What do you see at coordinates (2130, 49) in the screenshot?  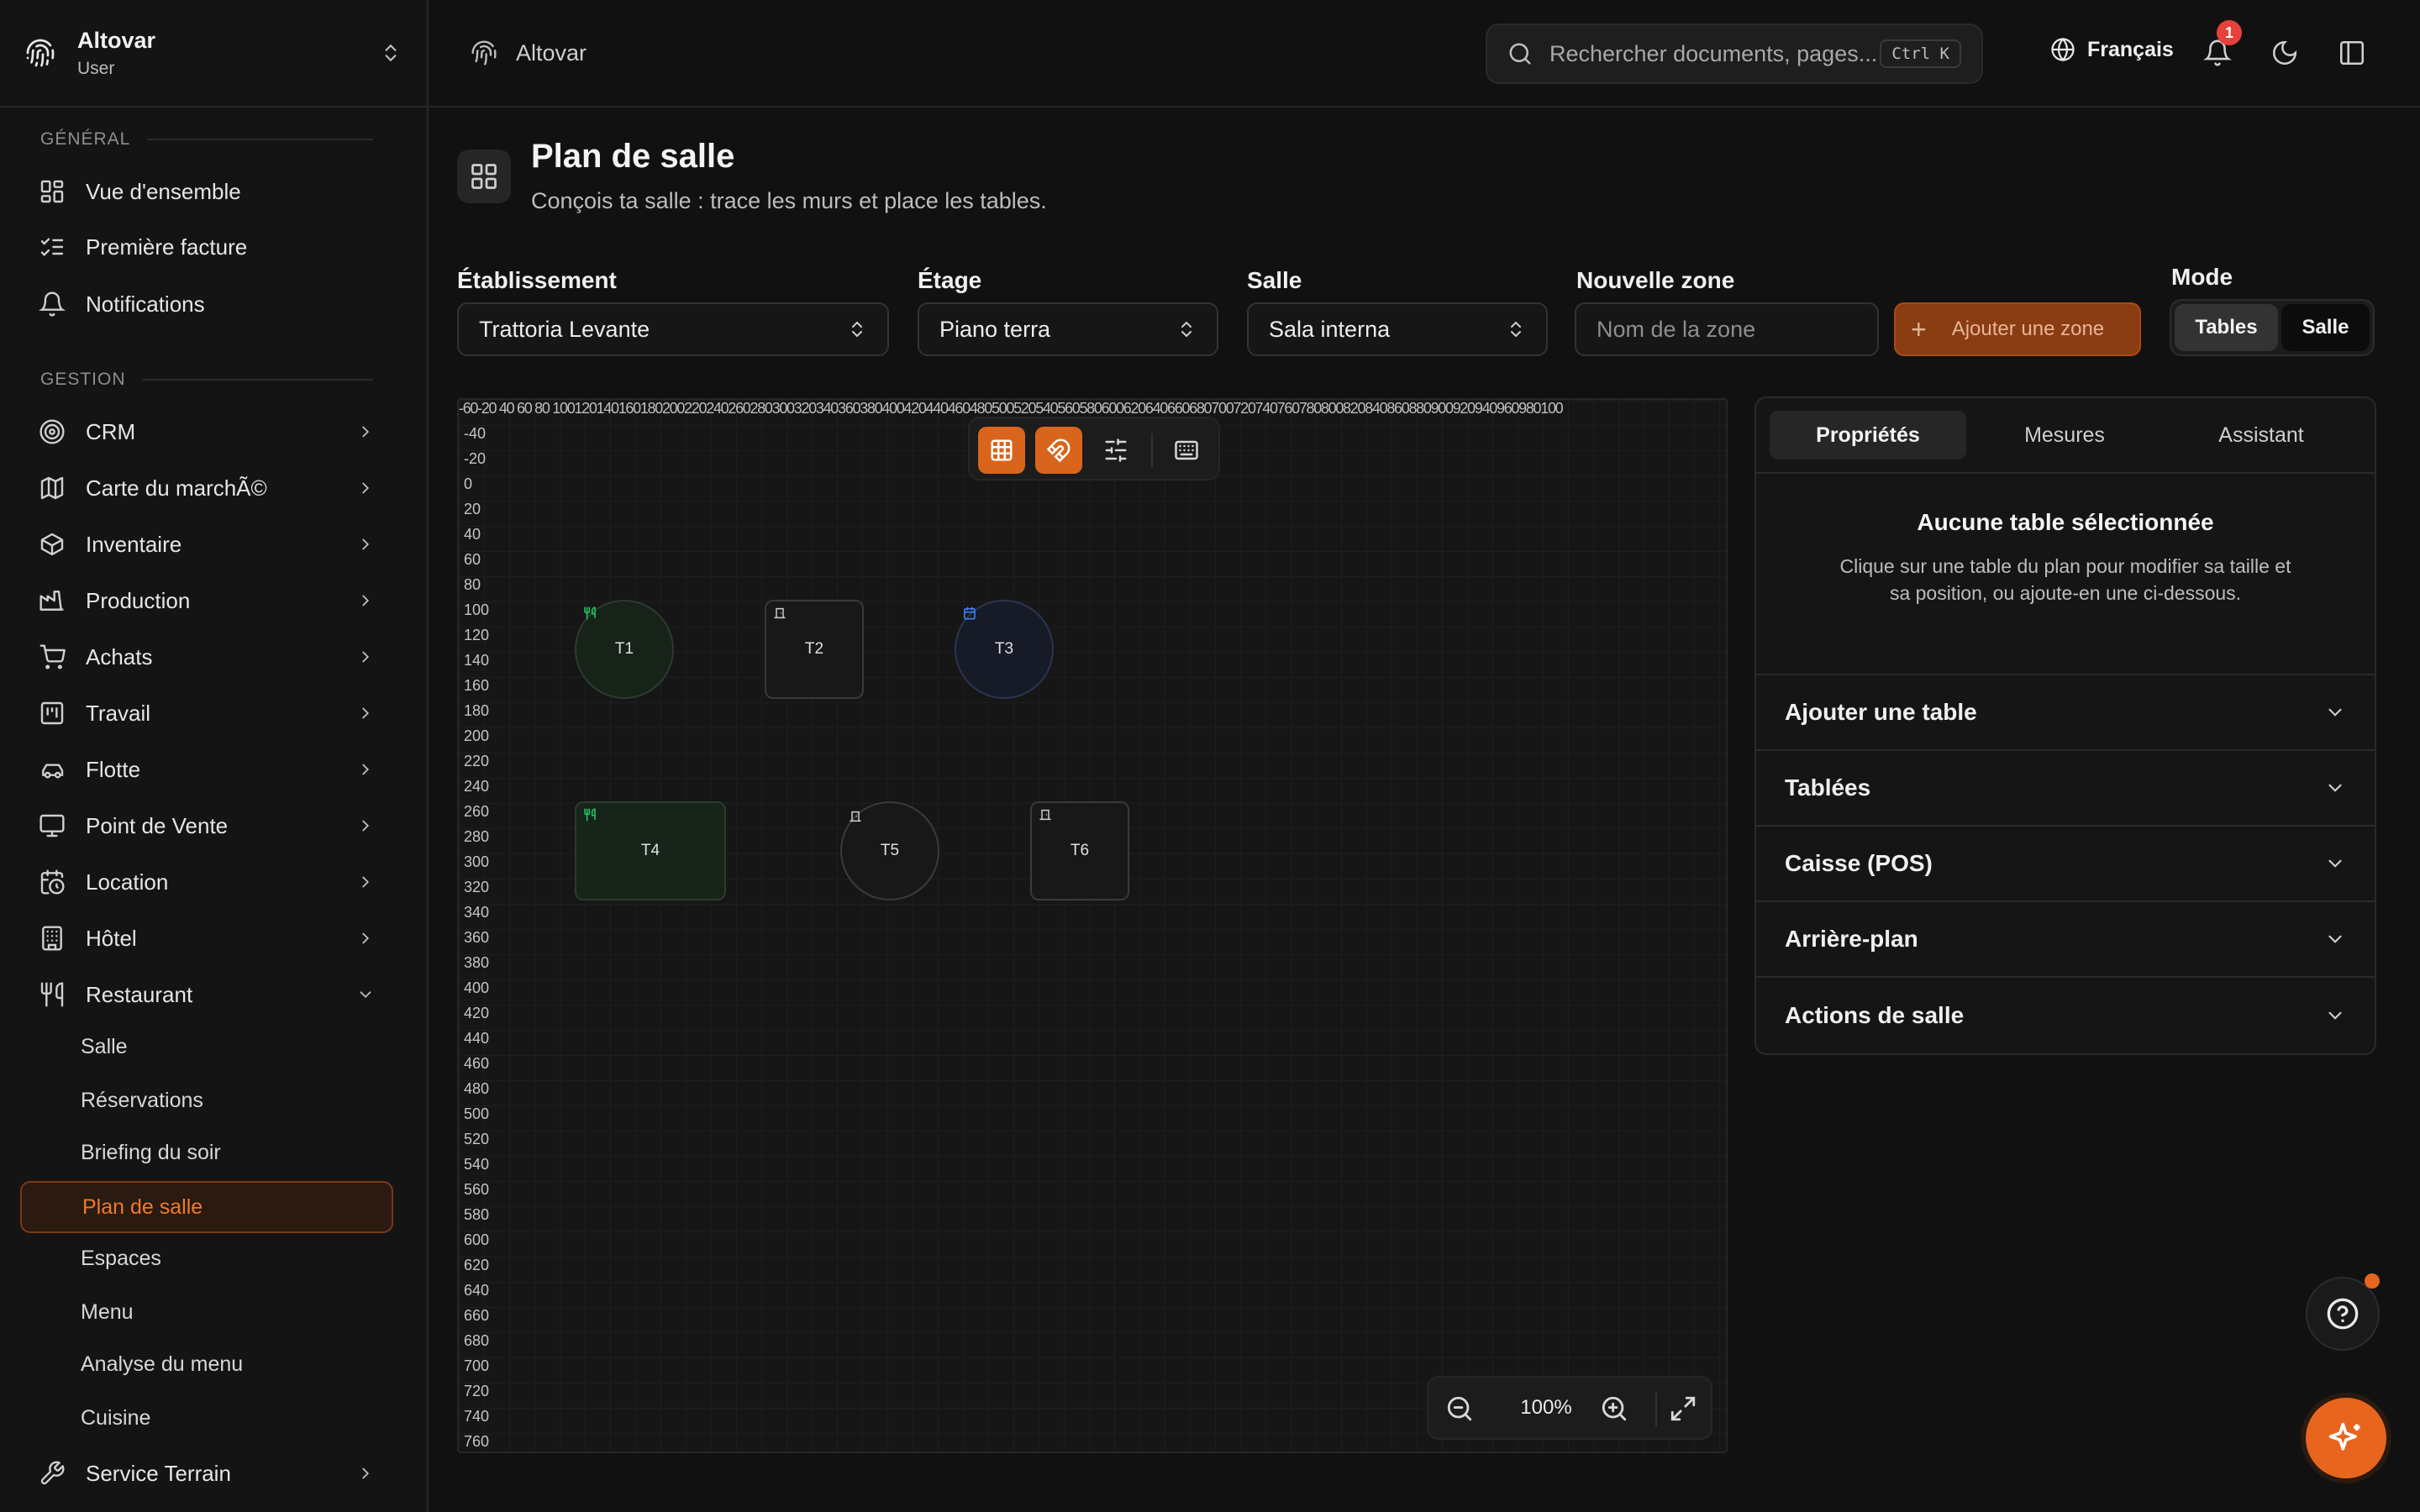 I see `language-label: Français` at bounding box center [2130, 49].